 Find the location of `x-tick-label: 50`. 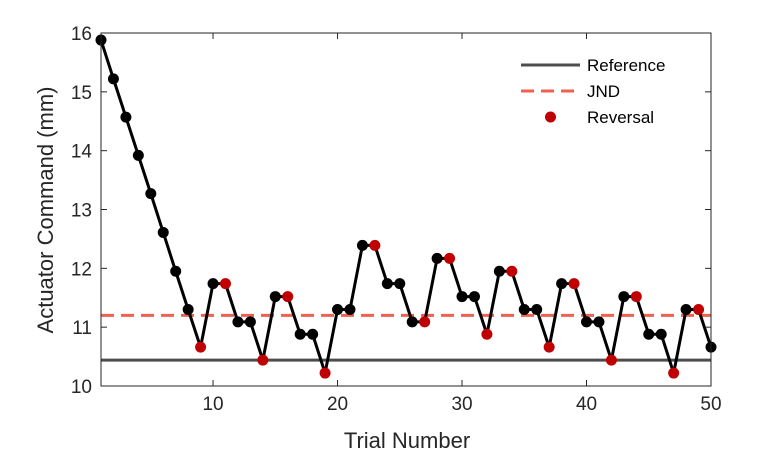

x-tick-label: 50 is located at coordinates (710, 404).